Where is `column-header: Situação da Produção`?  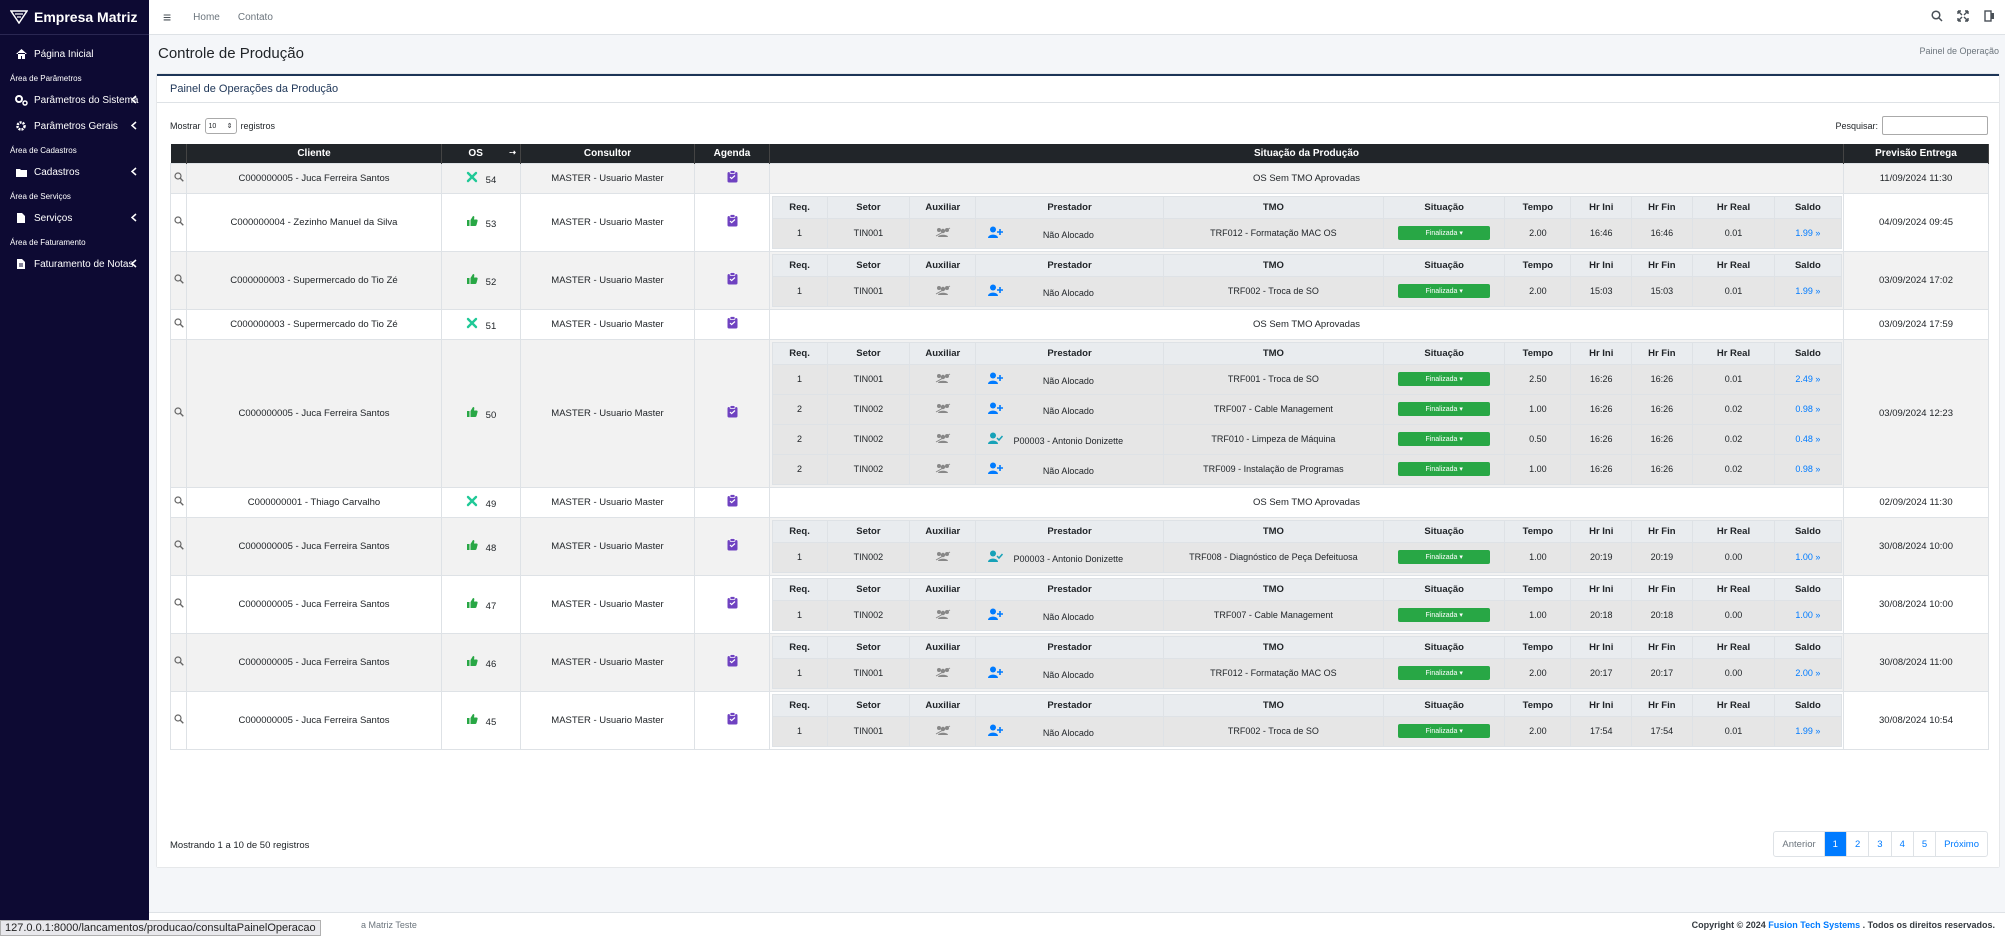
column-header: Situação da Produção is located at coordinates (1306, 153).